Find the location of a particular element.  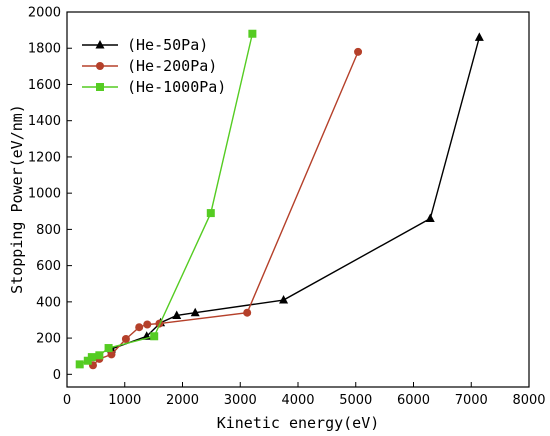

y-tick-label: 1400 is located at coordinates (44, 121).